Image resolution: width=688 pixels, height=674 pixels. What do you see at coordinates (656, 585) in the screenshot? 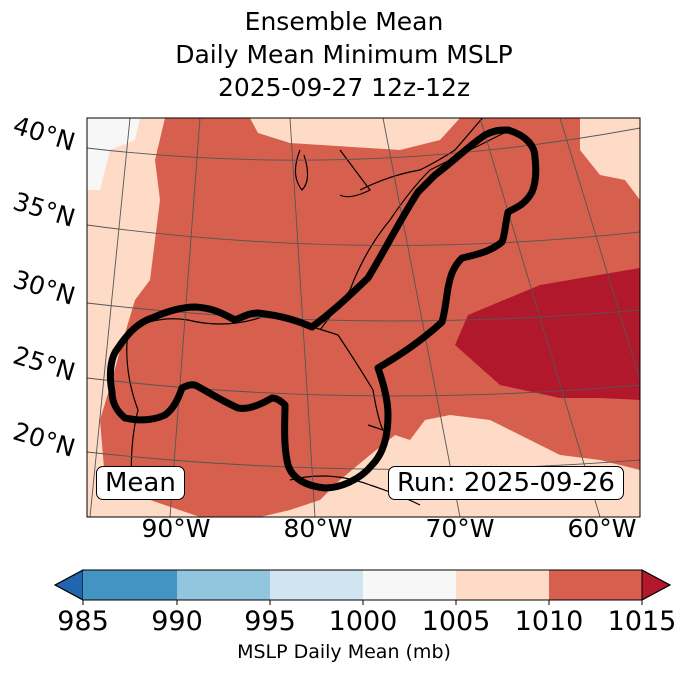
I see `colorbar-over-arrow` at bounding box center [656, 585].